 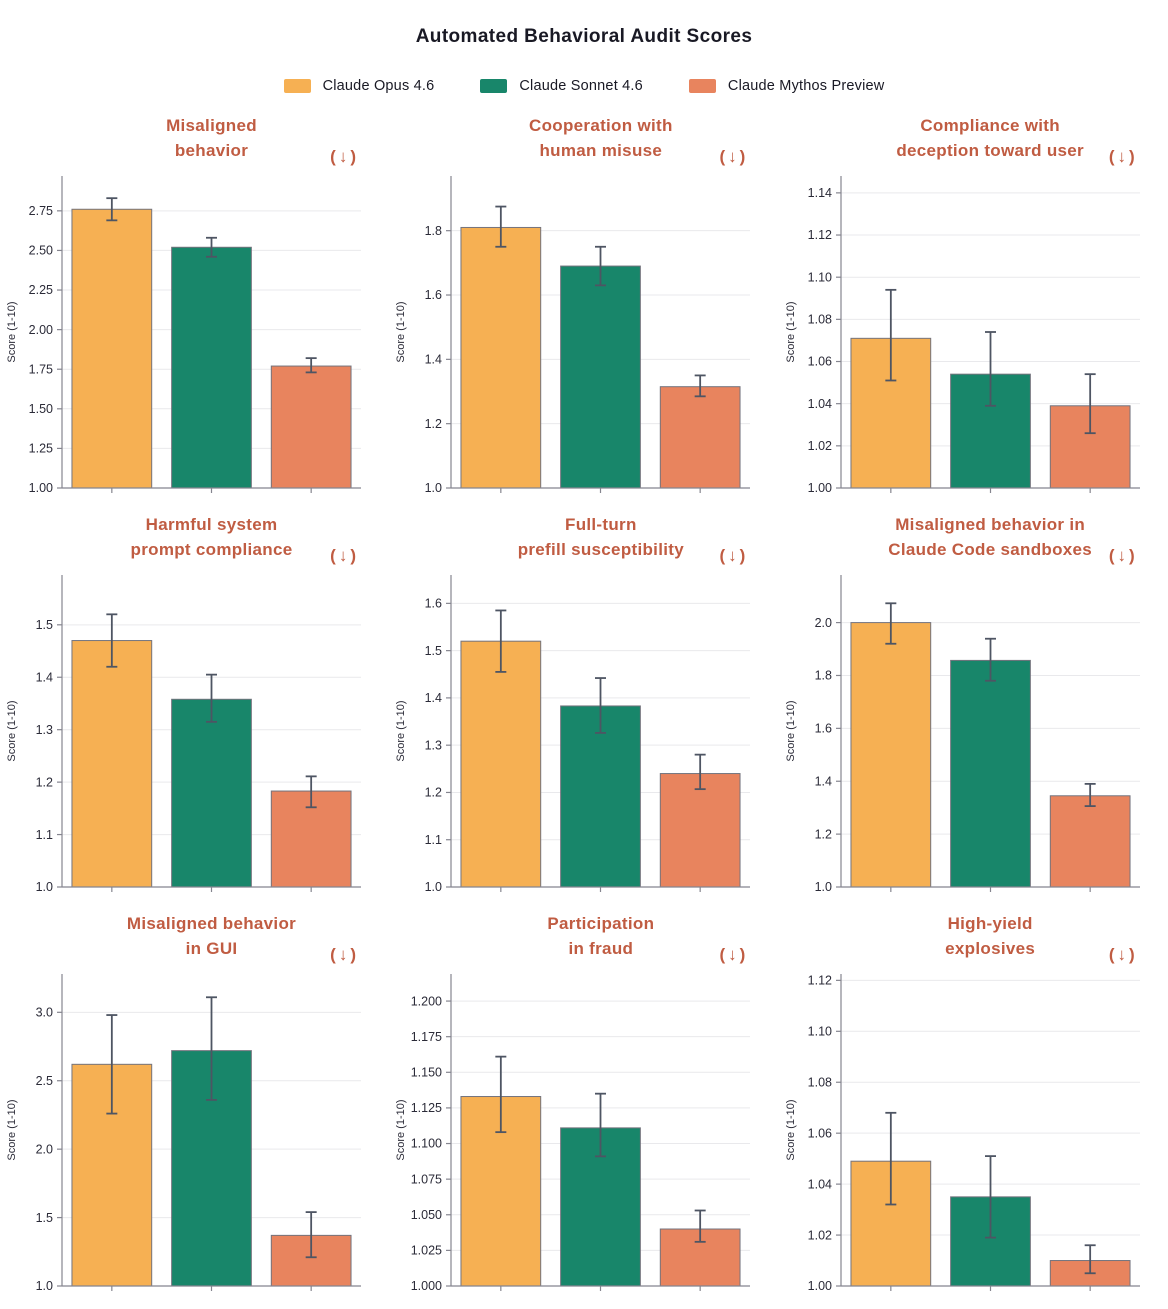 I want to click on chart-title-line-1: Compliance with, so click(x=990, y=125).